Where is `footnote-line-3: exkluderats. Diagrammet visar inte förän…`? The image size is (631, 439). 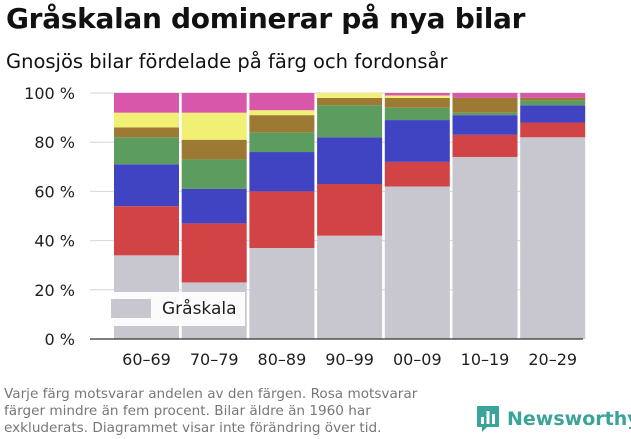
footnote-line-3: exkluderats. Diagrammet visar inte förän… is located at coordinates (193, 428).